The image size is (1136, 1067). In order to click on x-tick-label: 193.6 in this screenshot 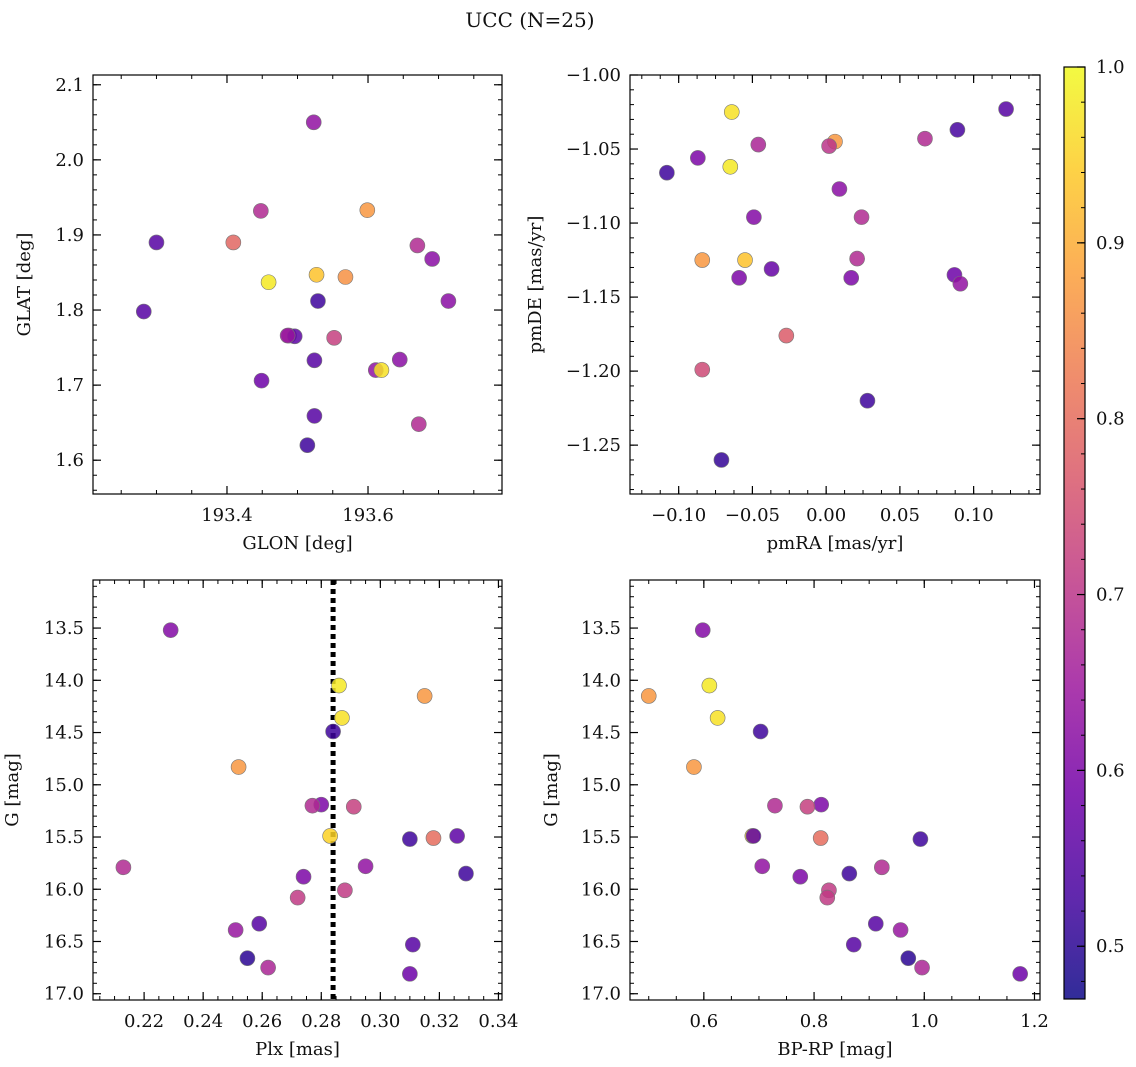, I will do `click(368, 515)`.